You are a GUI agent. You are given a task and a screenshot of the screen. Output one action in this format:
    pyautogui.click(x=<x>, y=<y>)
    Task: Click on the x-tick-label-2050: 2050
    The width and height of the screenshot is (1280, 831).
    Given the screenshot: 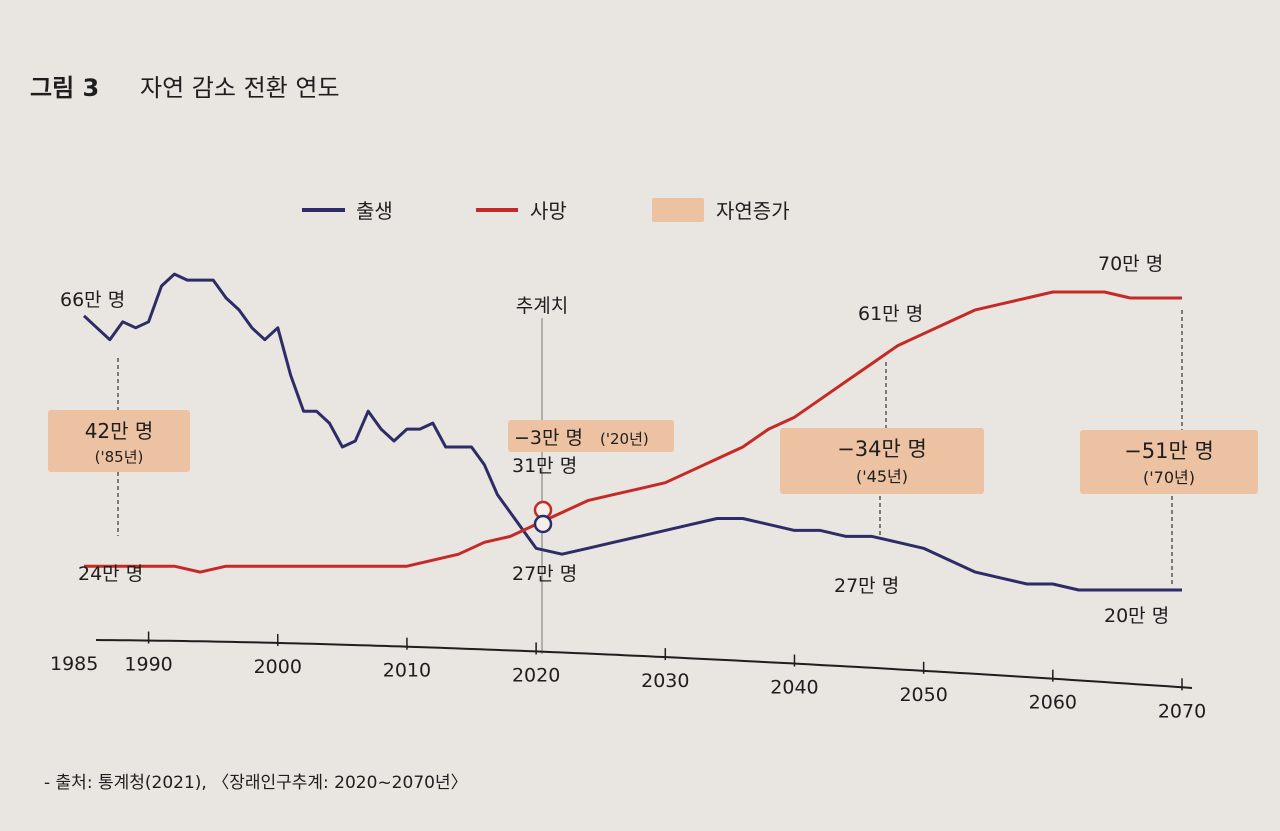 What is the action you would take?
    pyautogui.click(x=923, y=695)
    